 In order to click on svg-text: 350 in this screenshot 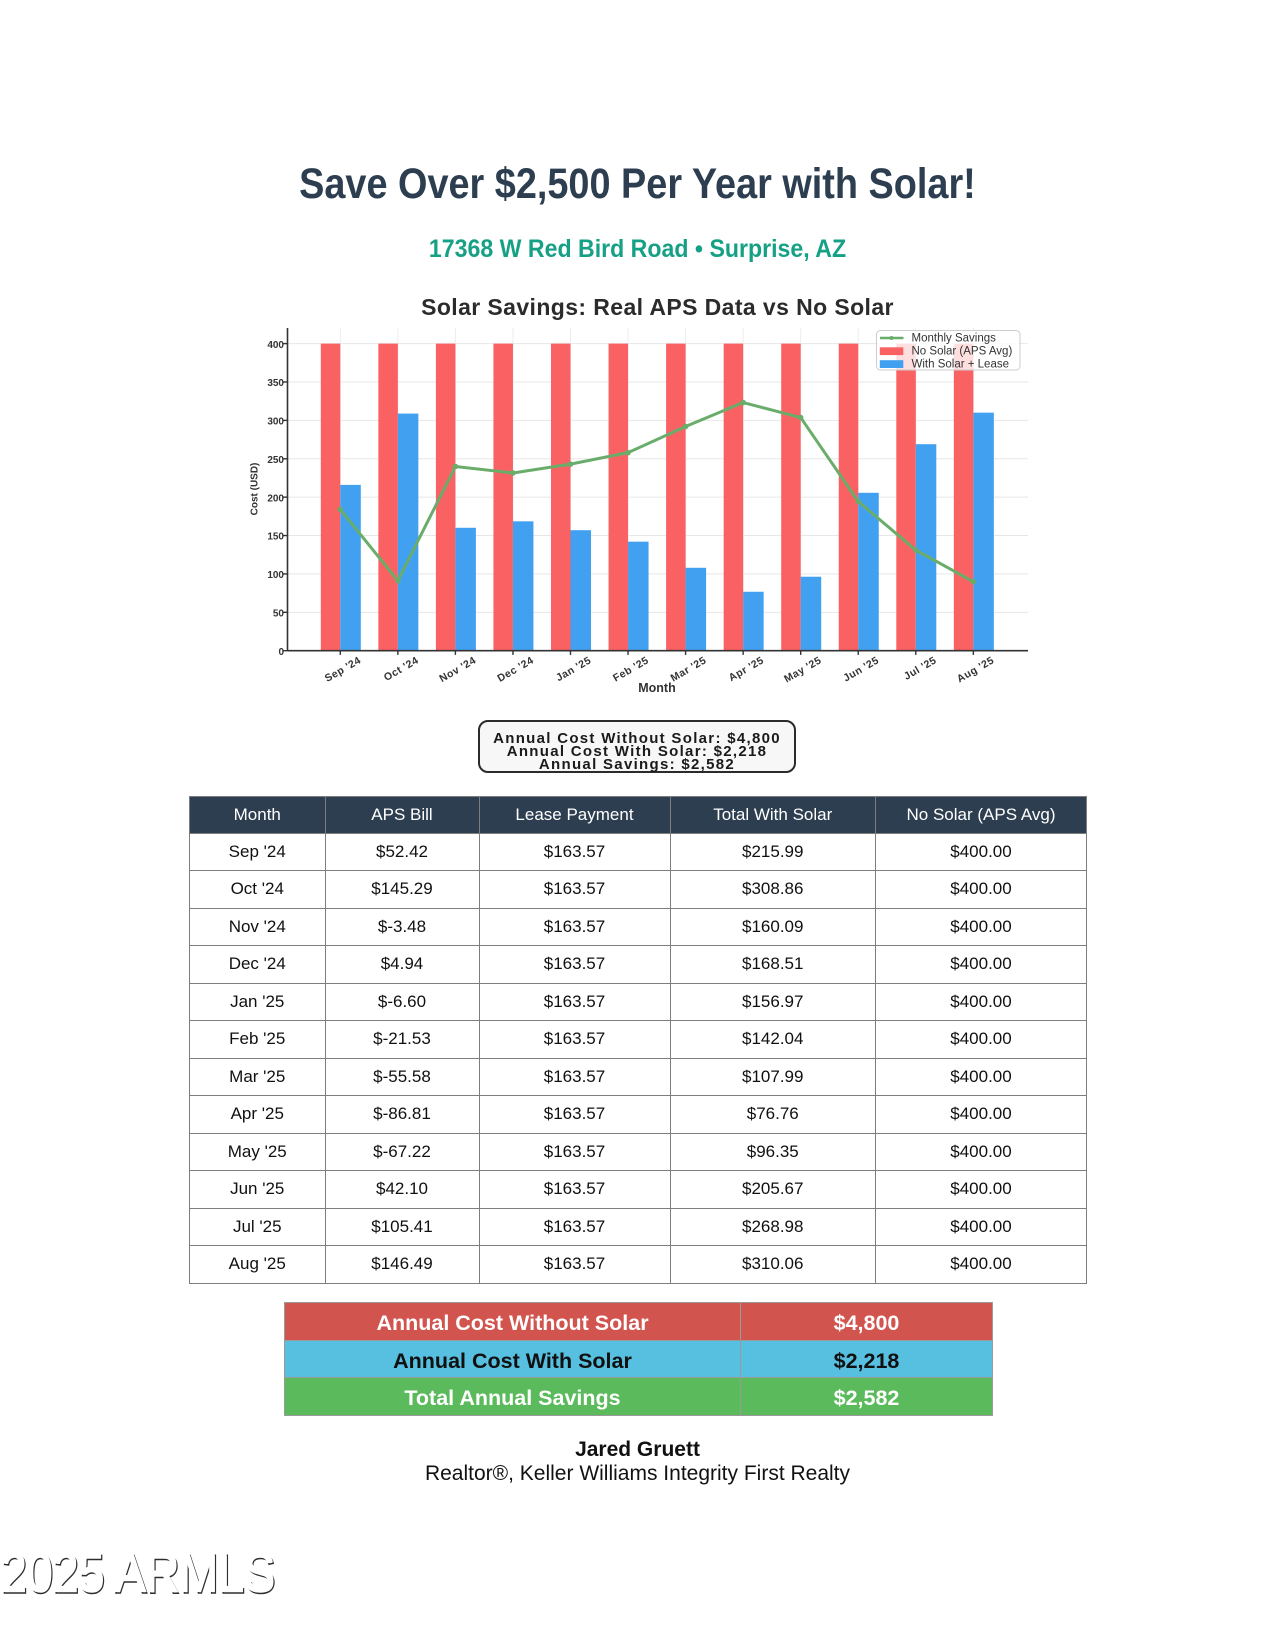, I will do `click(275, 383)`.